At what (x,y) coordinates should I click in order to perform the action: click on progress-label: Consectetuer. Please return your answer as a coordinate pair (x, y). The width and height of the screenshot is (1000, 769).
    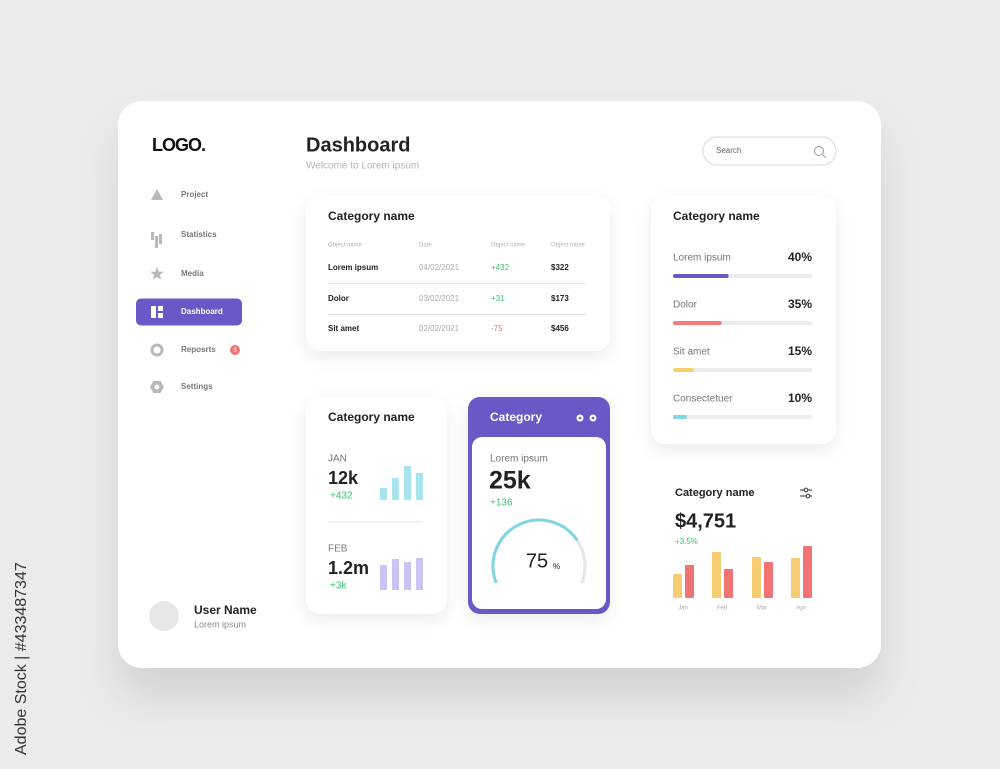
    Looking at the image, I should click on (703, 399).